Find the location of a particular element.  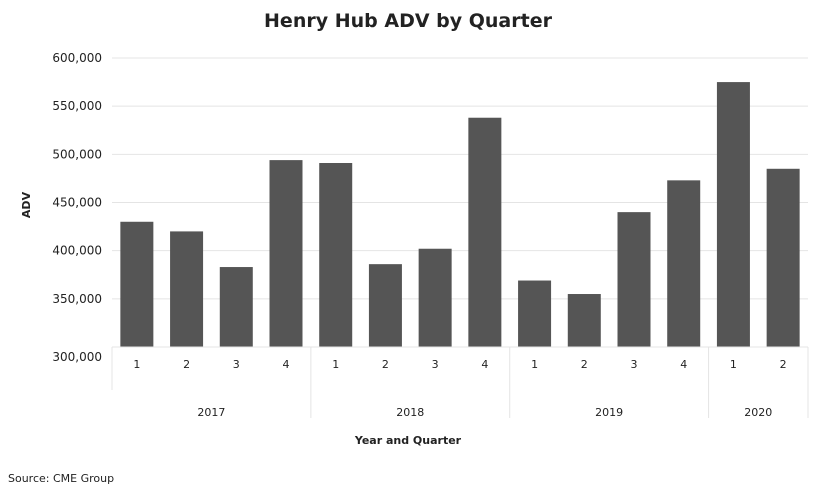

y-tick-label: 450,000 is located at coordinates (77, 203).